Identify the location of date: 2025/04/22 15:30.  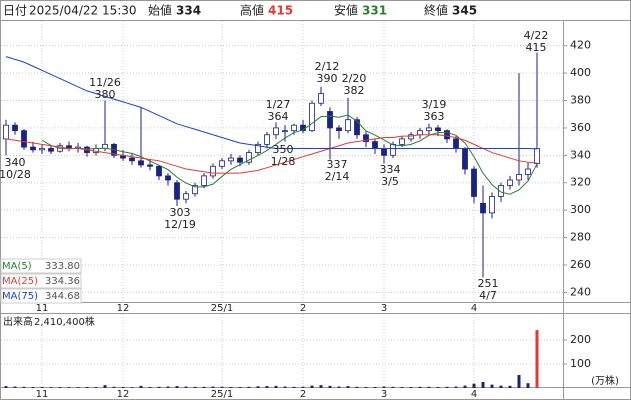
(83, 11).